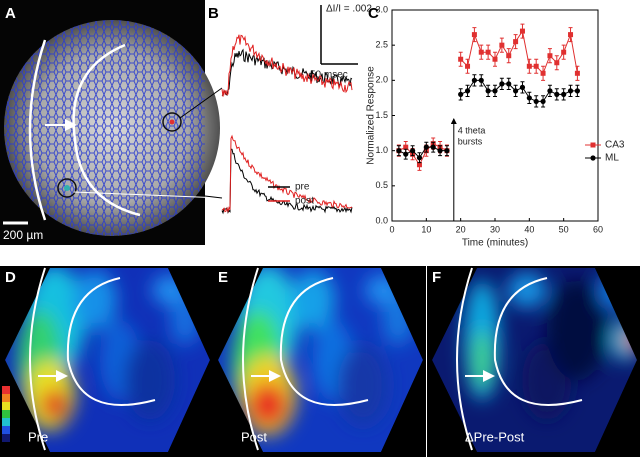 The image size is (640, 457). Describe the element at coordinates (529, 229) in the screenshot. I see `x-tick-label: 40` at that location.